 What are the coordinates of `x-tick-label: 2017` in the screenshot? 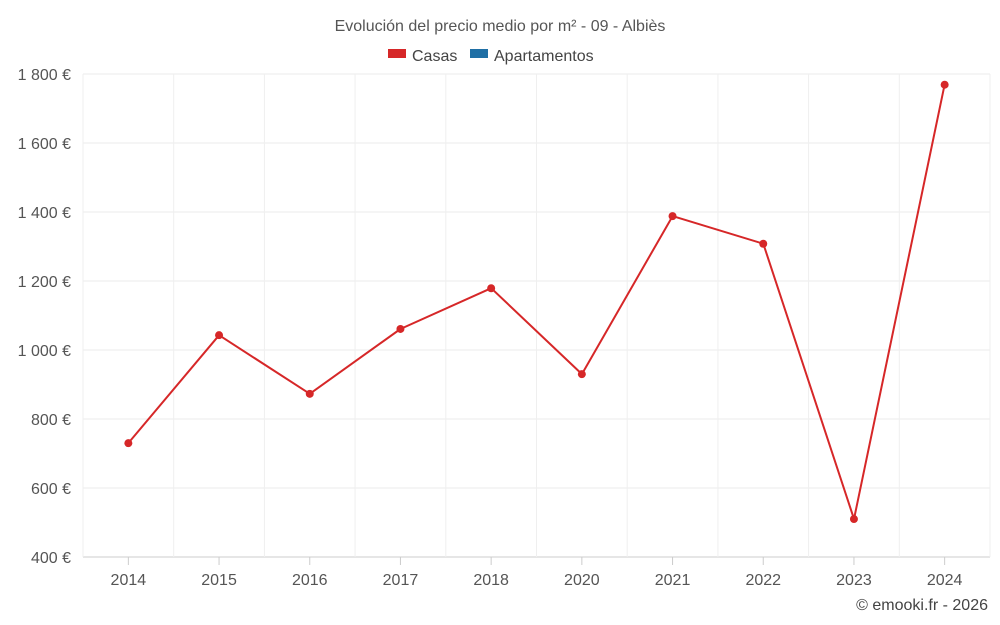 It's located at (401, 580).